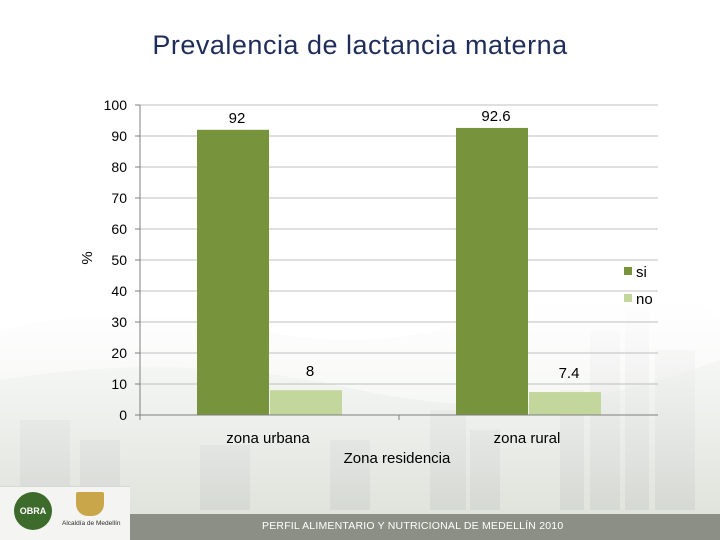  Describe the element at coordinates (91, 523) in the screenshot. I see `city-logo-text: Alcaldía de Medellín` at that location.